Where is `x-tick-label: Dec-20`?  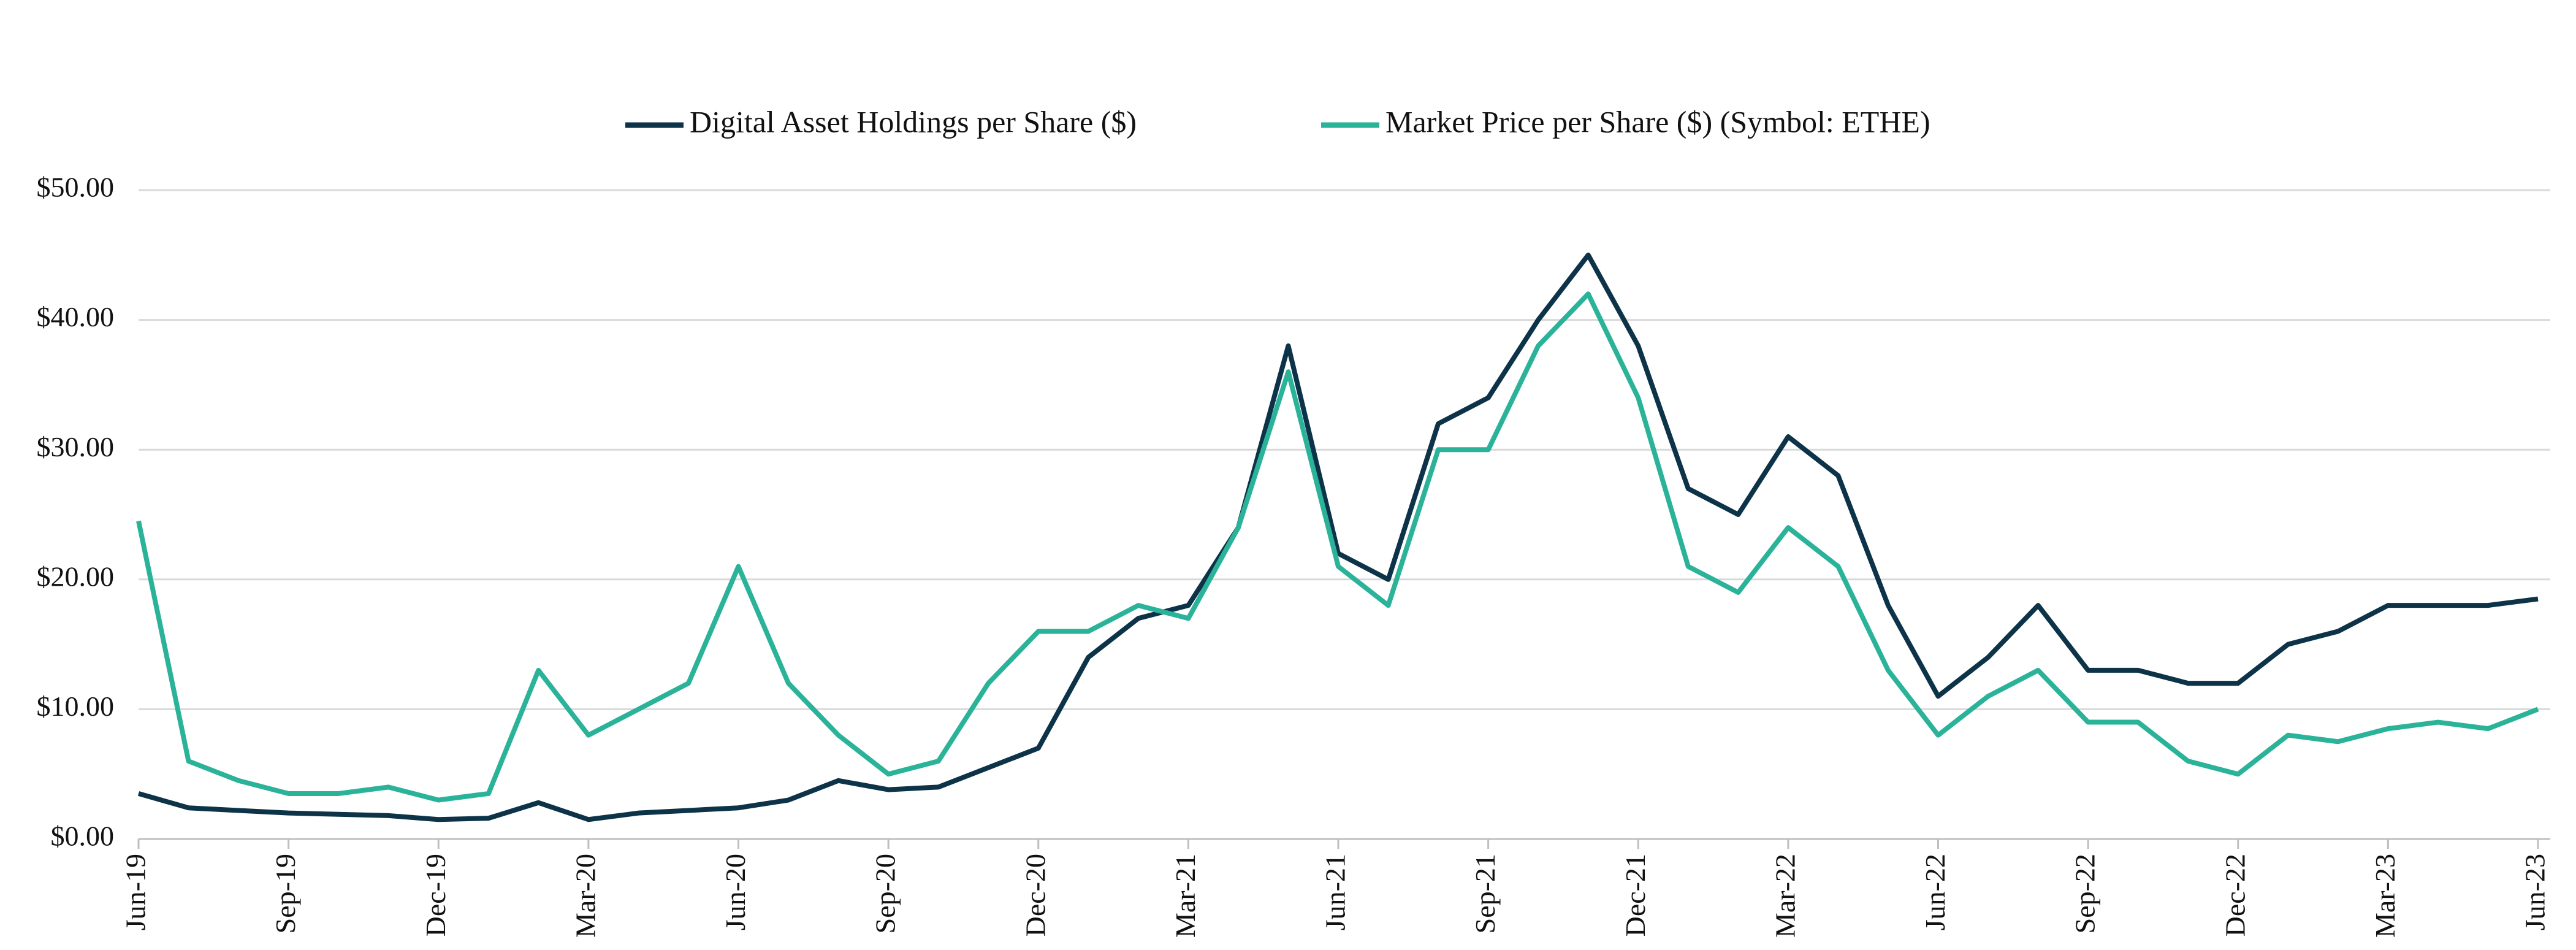
x-tick-label: Dec-20 is located at coordinates (1035, 895).